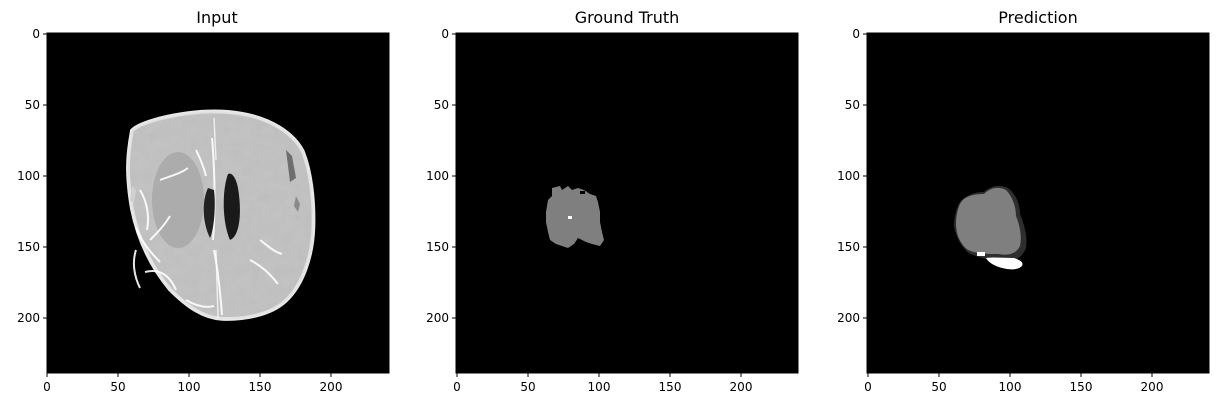  I want to click on tumor-region-pred, so click(988, 221).